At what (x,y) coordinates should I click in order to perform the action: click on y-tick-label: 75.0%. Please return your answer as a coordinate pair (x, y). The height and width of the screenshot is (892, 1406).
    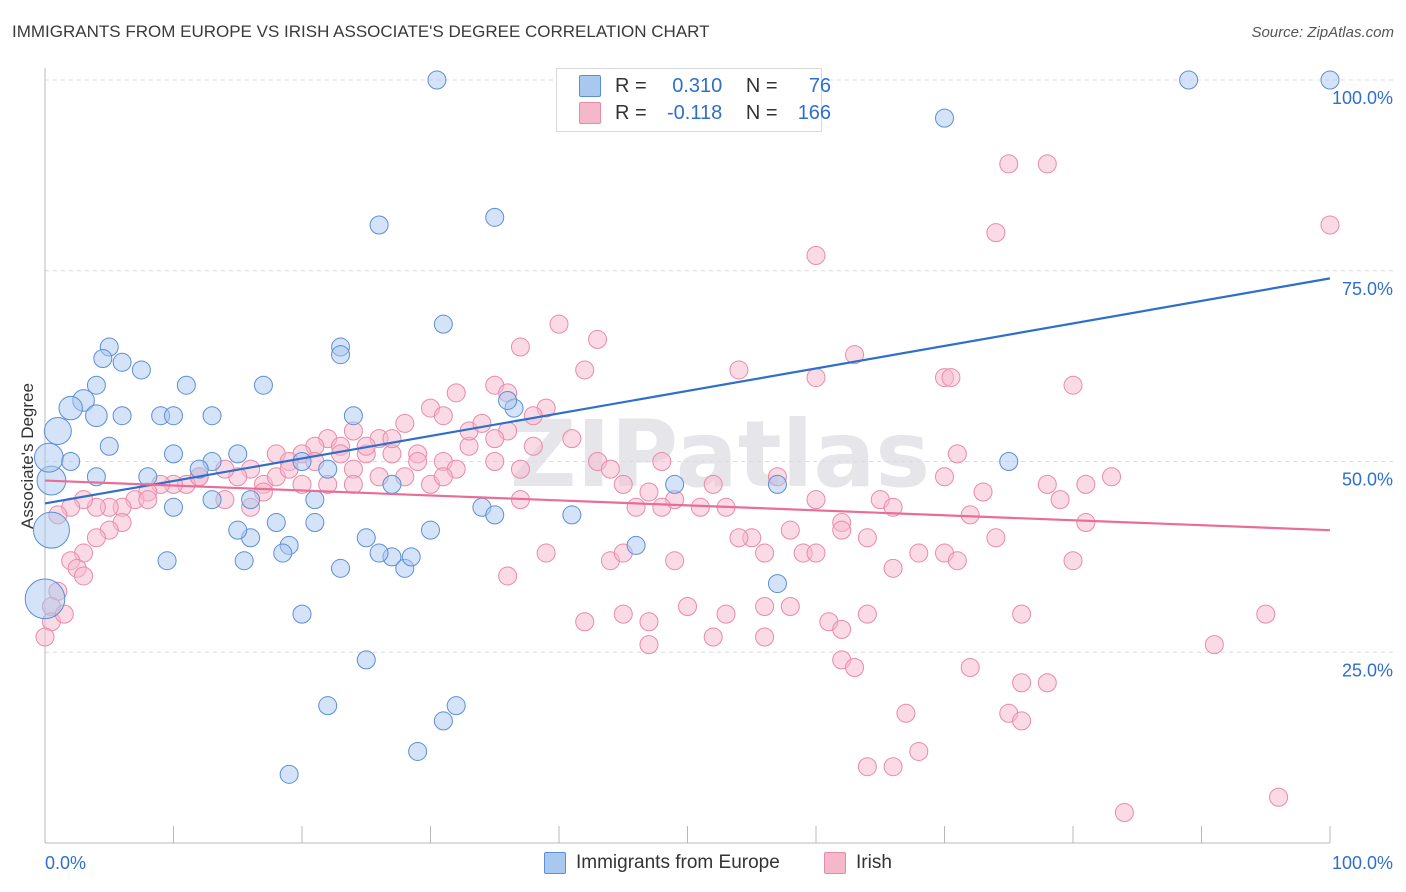
    Looking at the image, I should click on (1367, 289).